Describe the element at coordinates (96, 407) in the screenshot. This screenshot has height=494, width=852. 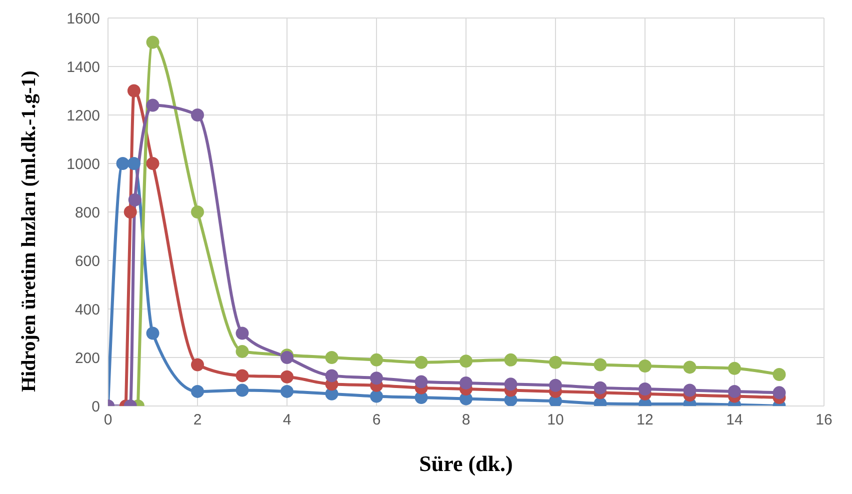
I see `y-tick-label: 0` at that location.